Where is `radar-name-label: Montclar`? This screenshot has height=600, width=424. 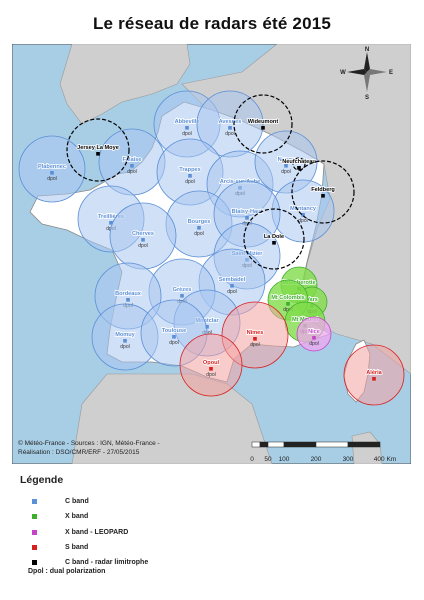 radar-name-label: Montclar is located at coordinates (207, 321).